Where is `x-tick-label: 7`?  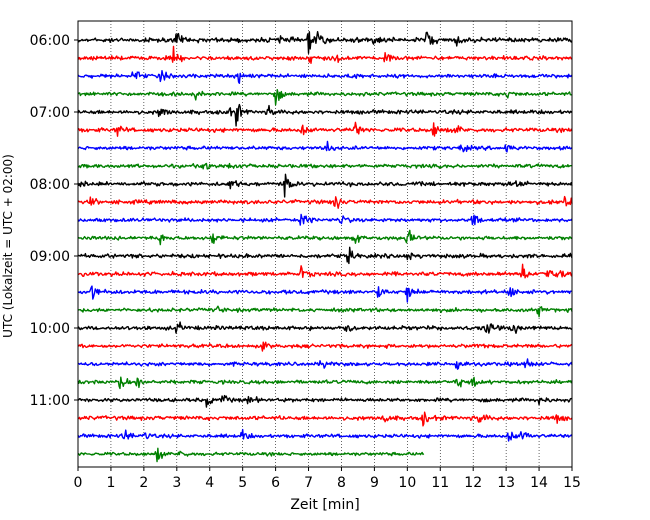 x-tick-label: 7 is located at coordinates (308, 483).